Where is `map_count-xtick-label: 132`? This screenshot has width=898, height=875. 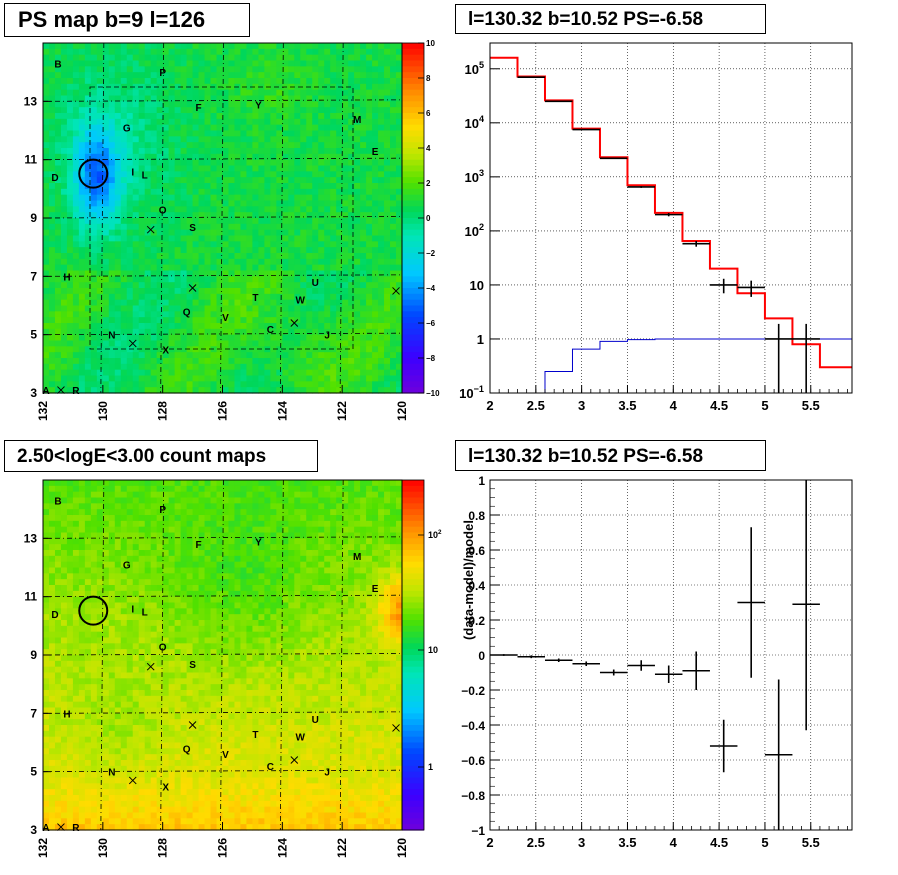 map_count-xtick-label: 132 is located at coordinates (43, 848).